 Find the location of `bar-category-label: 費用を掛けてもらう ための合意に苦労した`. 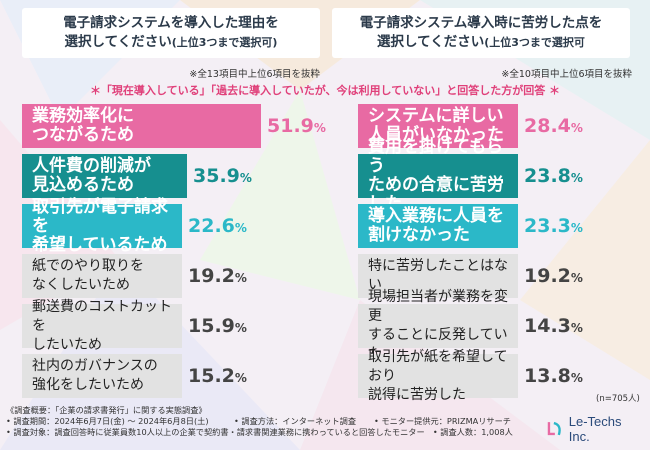

bar-category-label: 費用を掛けてもらう ための合意に苦労した is located at coordinates (436, 175).